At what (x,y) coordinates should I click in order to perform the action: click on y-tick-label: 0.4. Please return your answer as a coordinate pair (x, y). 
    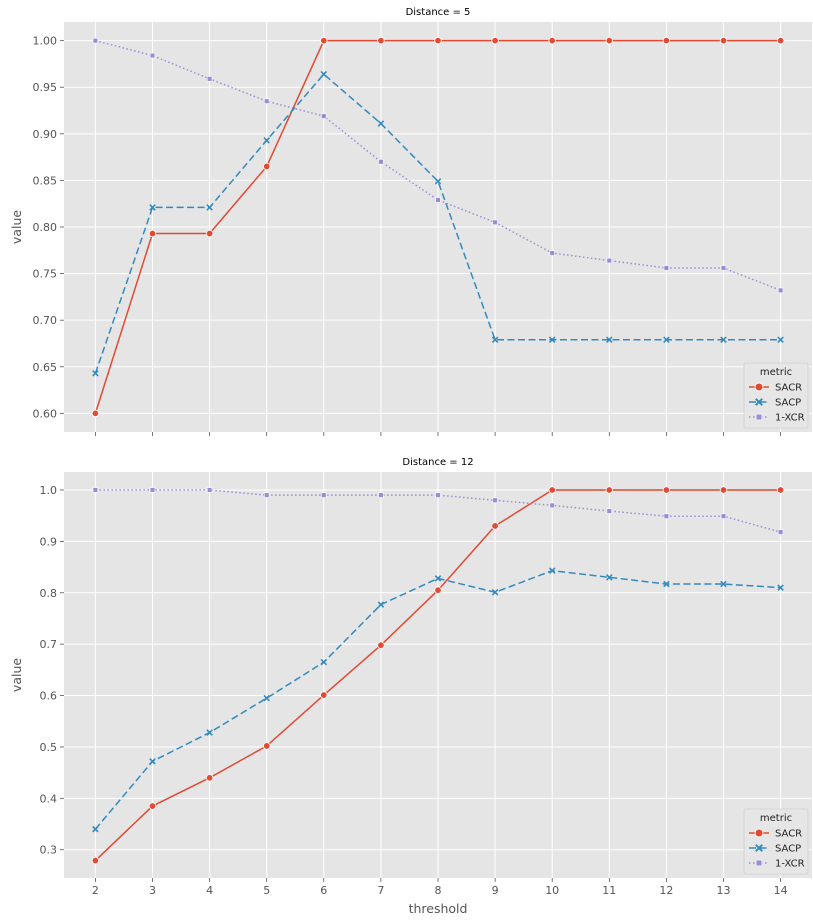
    Looking at the image, I should click on (49, 798).